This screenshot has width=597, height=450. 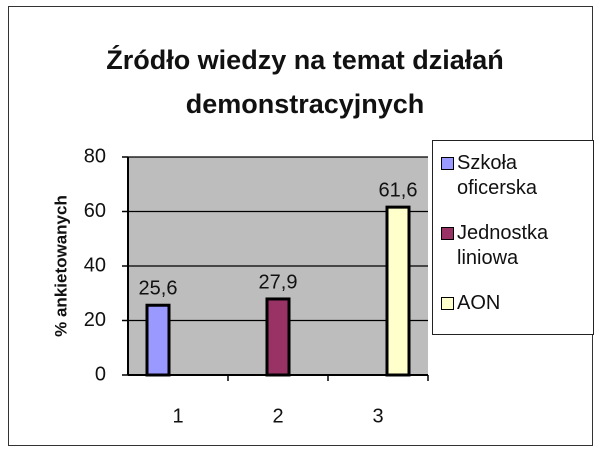 I want to click on x-tick-label: 1, so click(x=177, y=416).